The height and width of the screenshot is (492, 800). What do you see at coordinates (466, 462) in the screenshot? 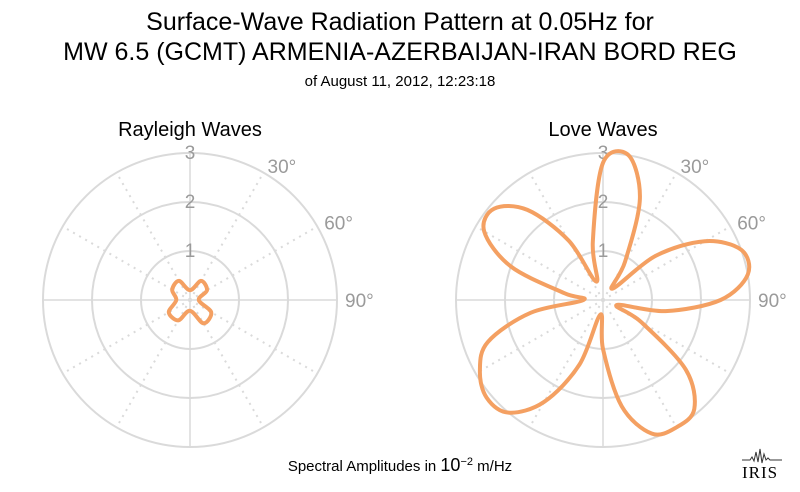
I see `caption-exponent: −2` at bounding box center [466, 462].